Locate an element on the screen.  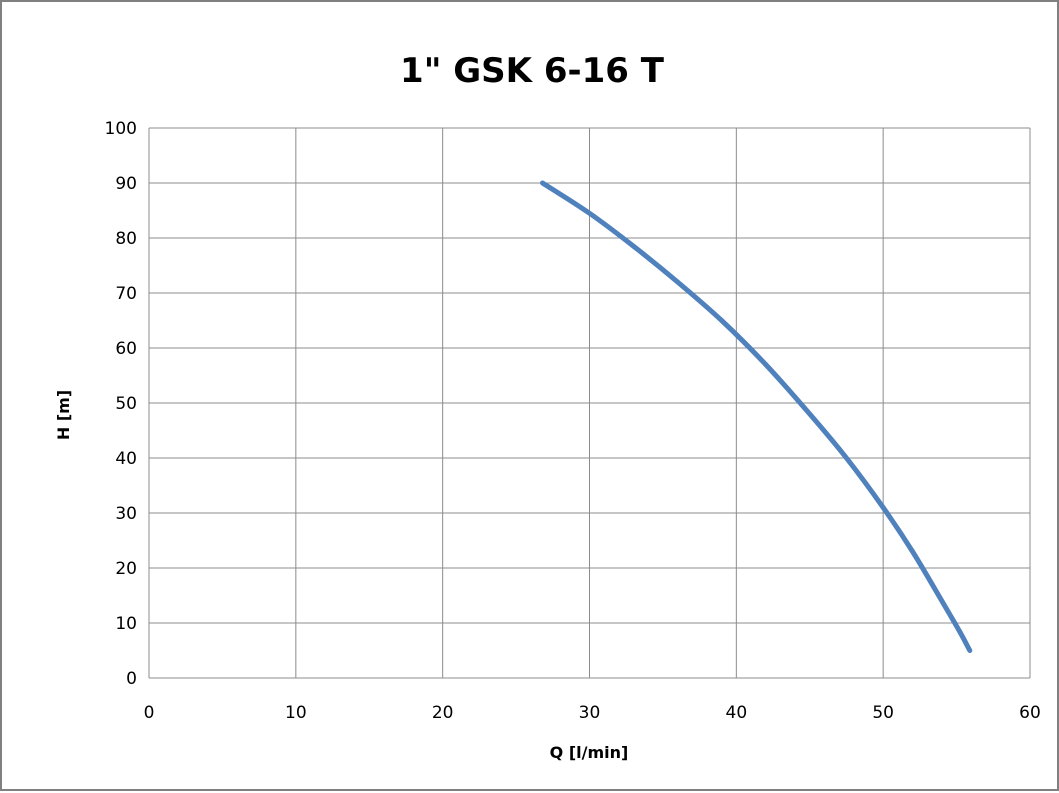
y-tick-label: 100 is located at coordinates (121, 129).